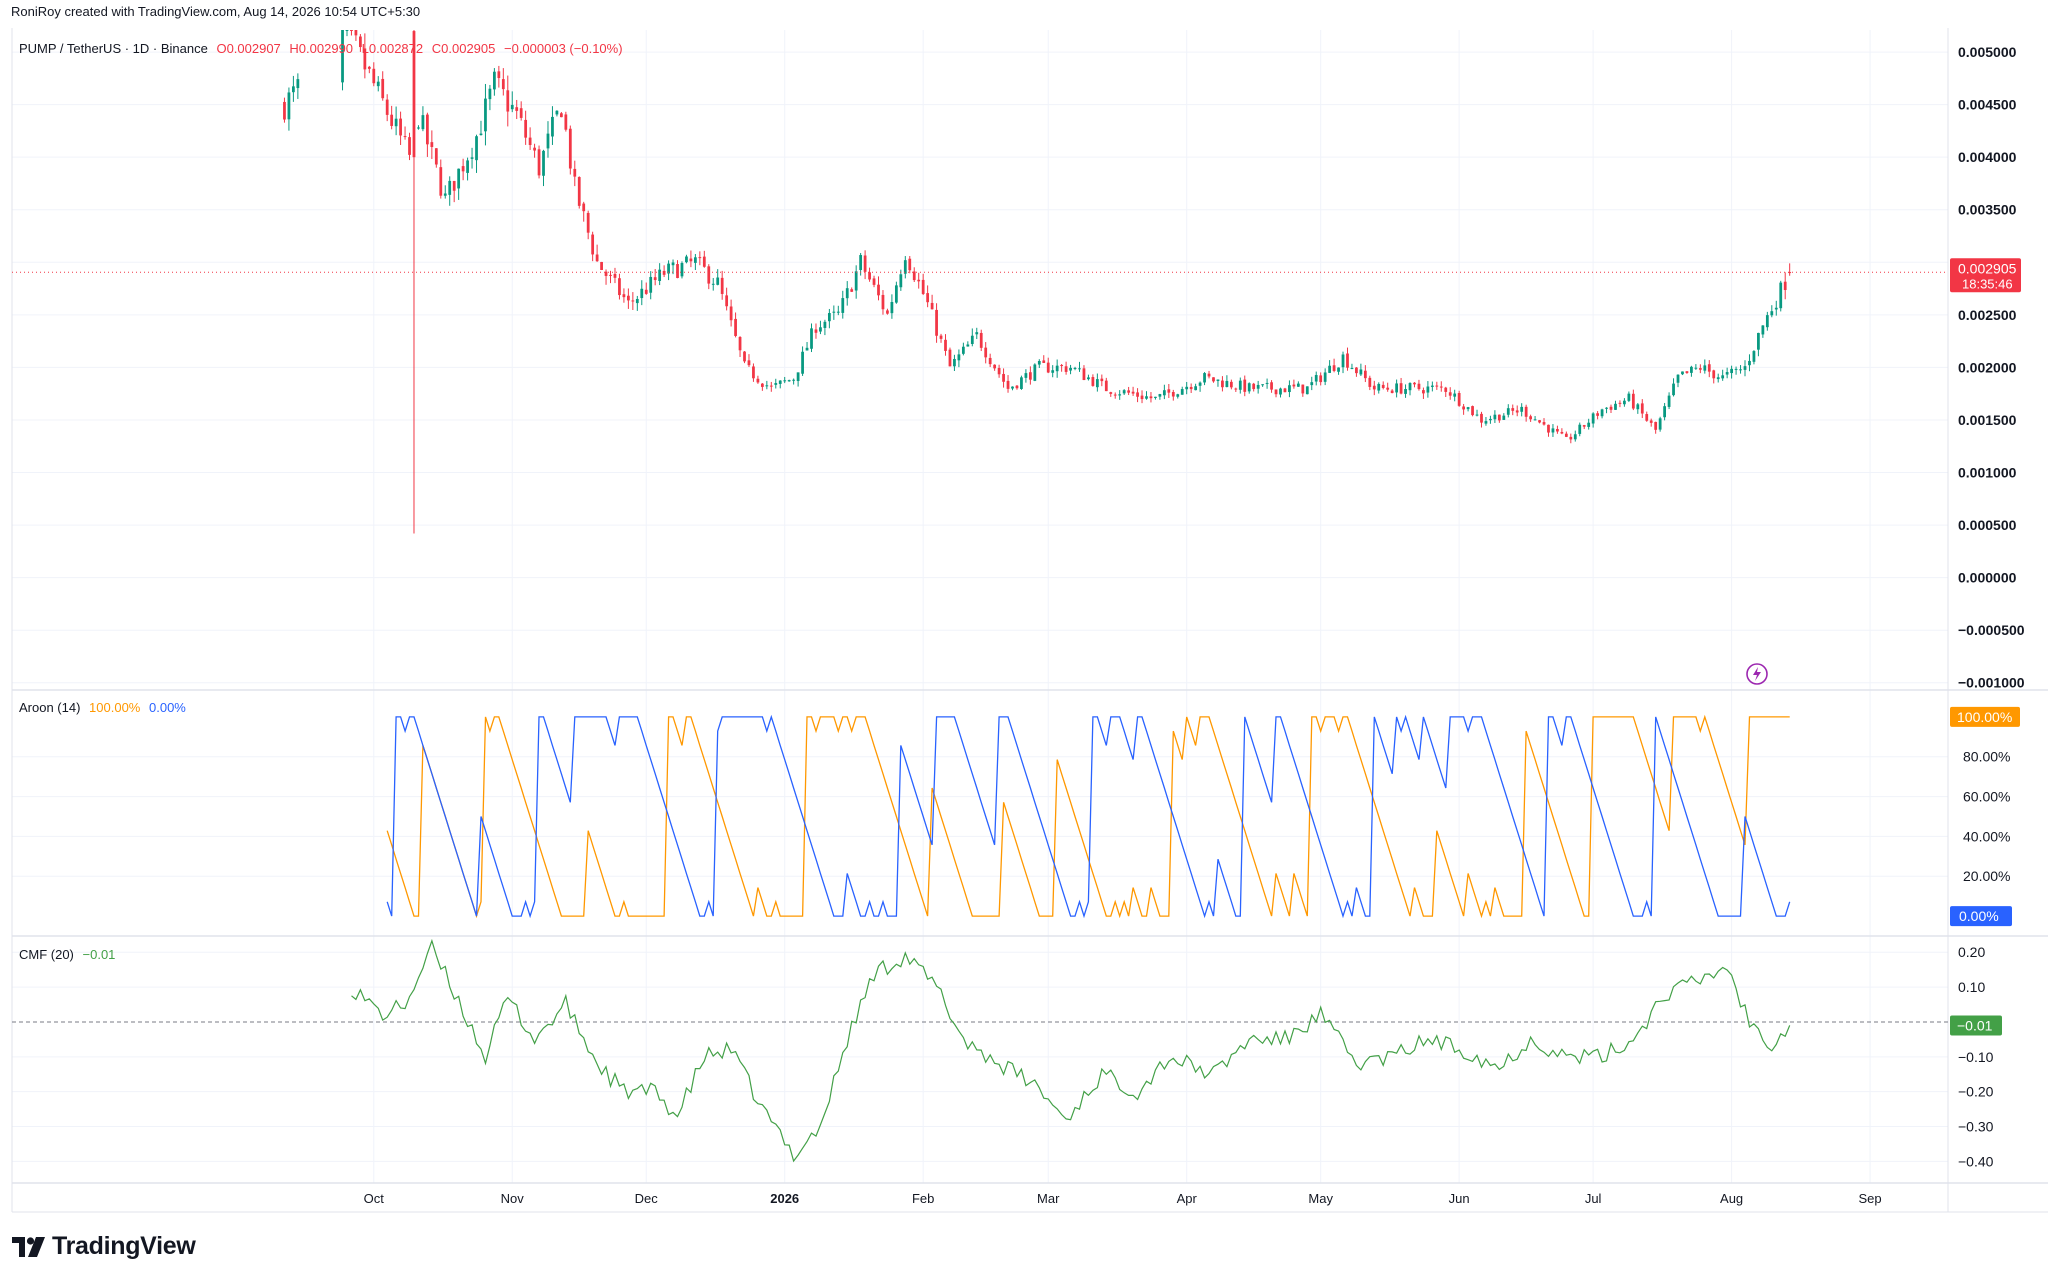 This screenshot has width=2048, height=1278. Describe the element at coordinates (1976, 1127) in the screenshot. I see `cmf-tick-label: −0.30` at that location.